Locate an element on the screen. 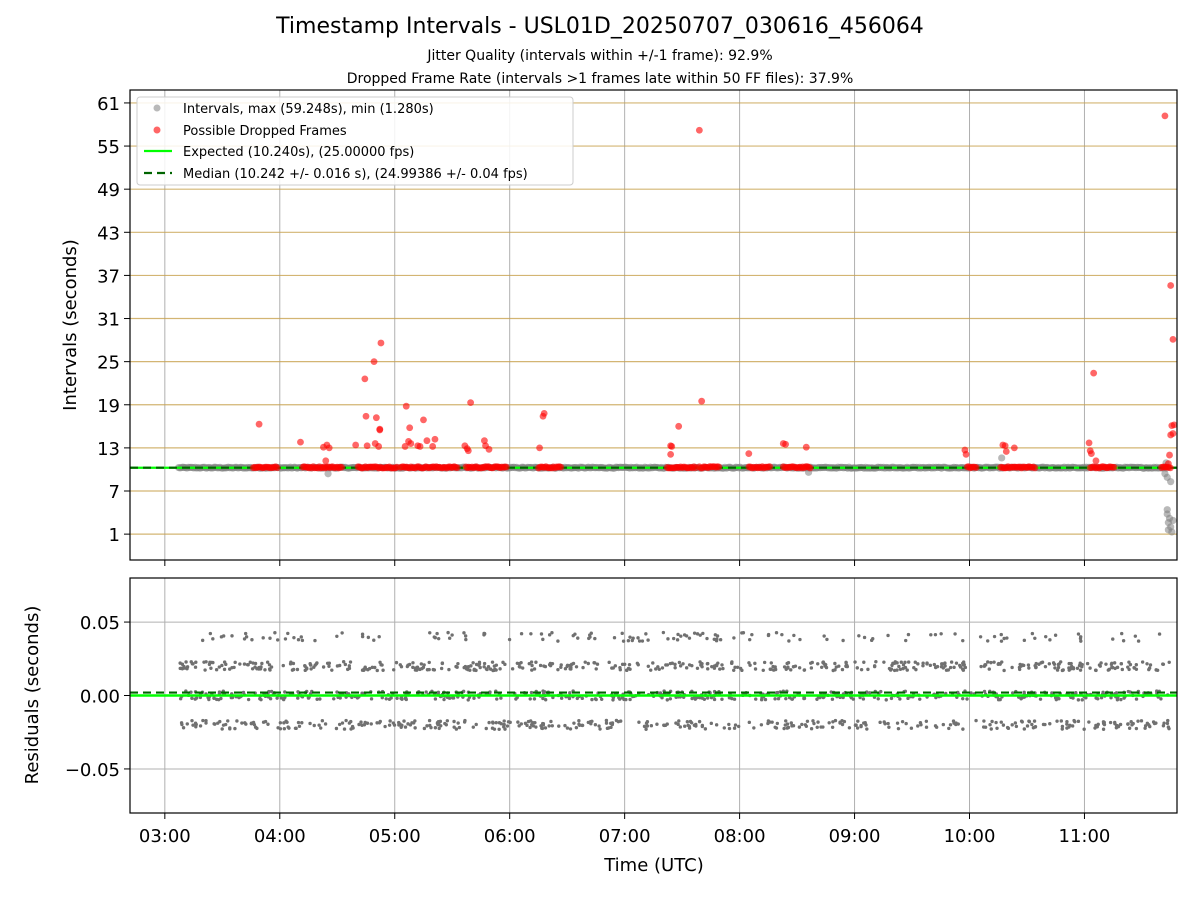  intervals-y-tick-label: 19 is located at coordinates (108, 406).